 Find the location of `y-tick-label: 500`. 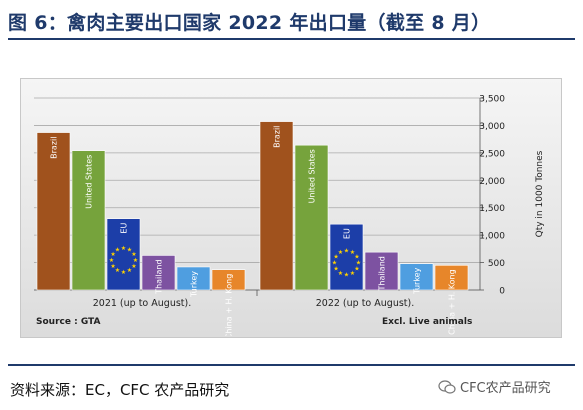

y-tick-label: 500 is located at coordinates (496, 264).